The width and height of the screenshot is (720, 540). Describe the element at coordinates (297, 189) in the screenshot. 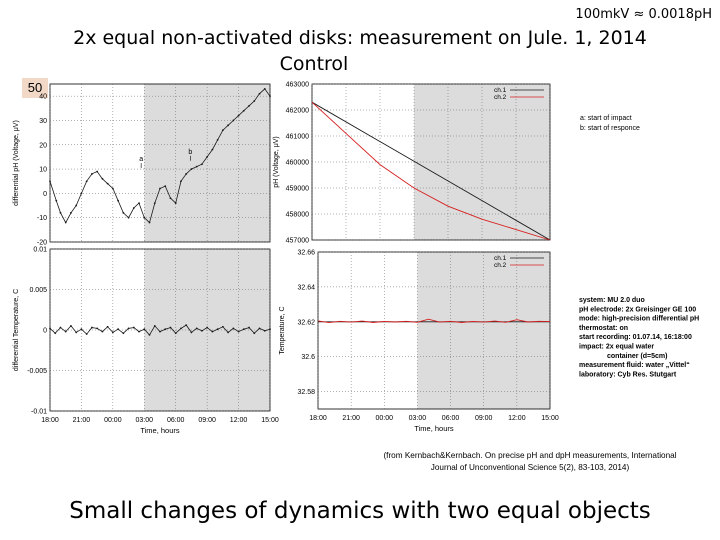

I see `y-tick-label: 459000` at that location.